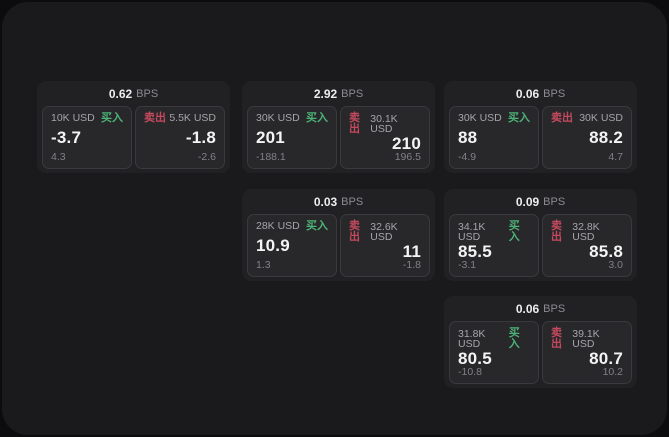  What do you see at coordinates (612, 372) in the screenshot?
I see `sell-delta: 10.2` at bounding box center [612, 372].